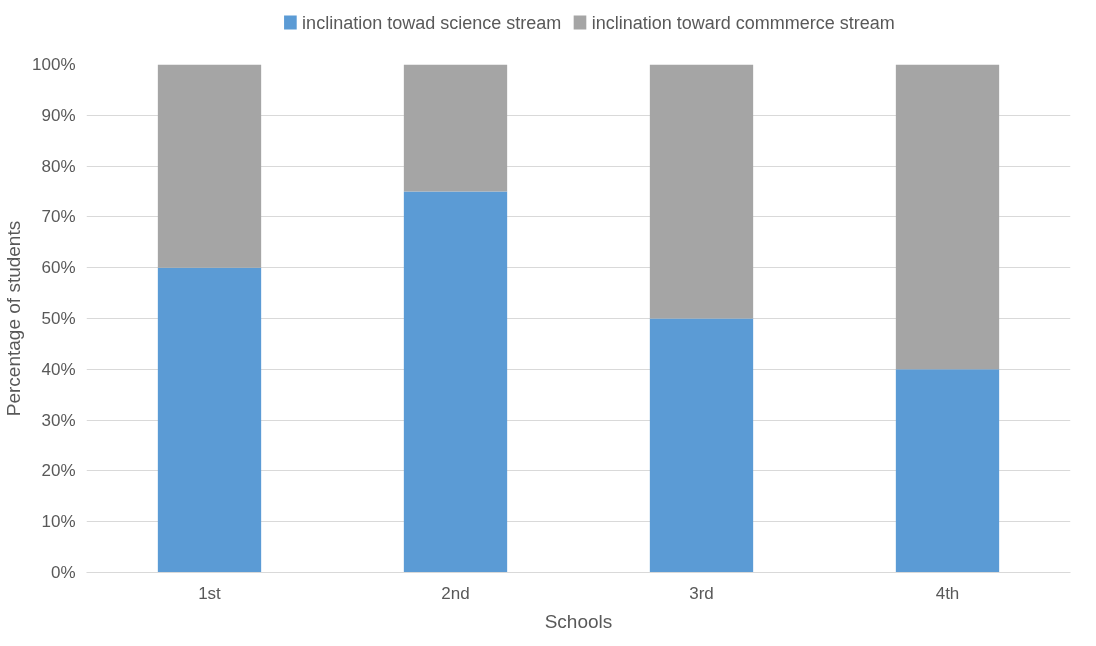 The image size is (1096, 646). What do you see at coordinates (58, 522) in the screenshot?
I see `y-tick-label: 10%` at bounding box center [58, 522].